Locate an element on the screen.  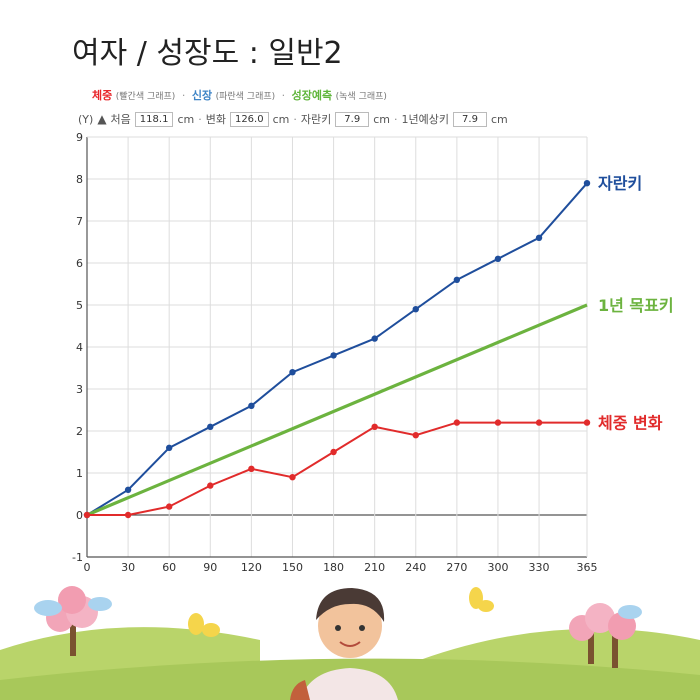
change-value-field: 126.0 is located at coordinates (249, 119).